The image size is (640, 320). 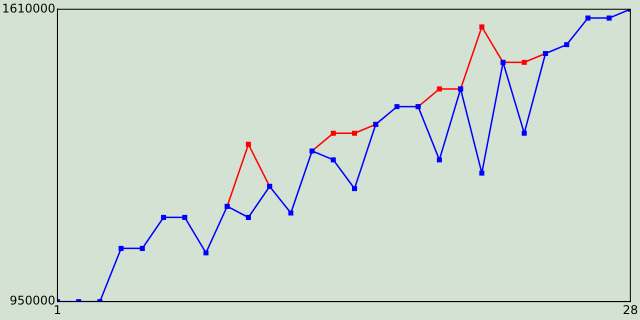 What do you see at coordinates (33, 301) in the screenshot?
I see `y-tick-label: 950000` at bounding box center [33, 301].